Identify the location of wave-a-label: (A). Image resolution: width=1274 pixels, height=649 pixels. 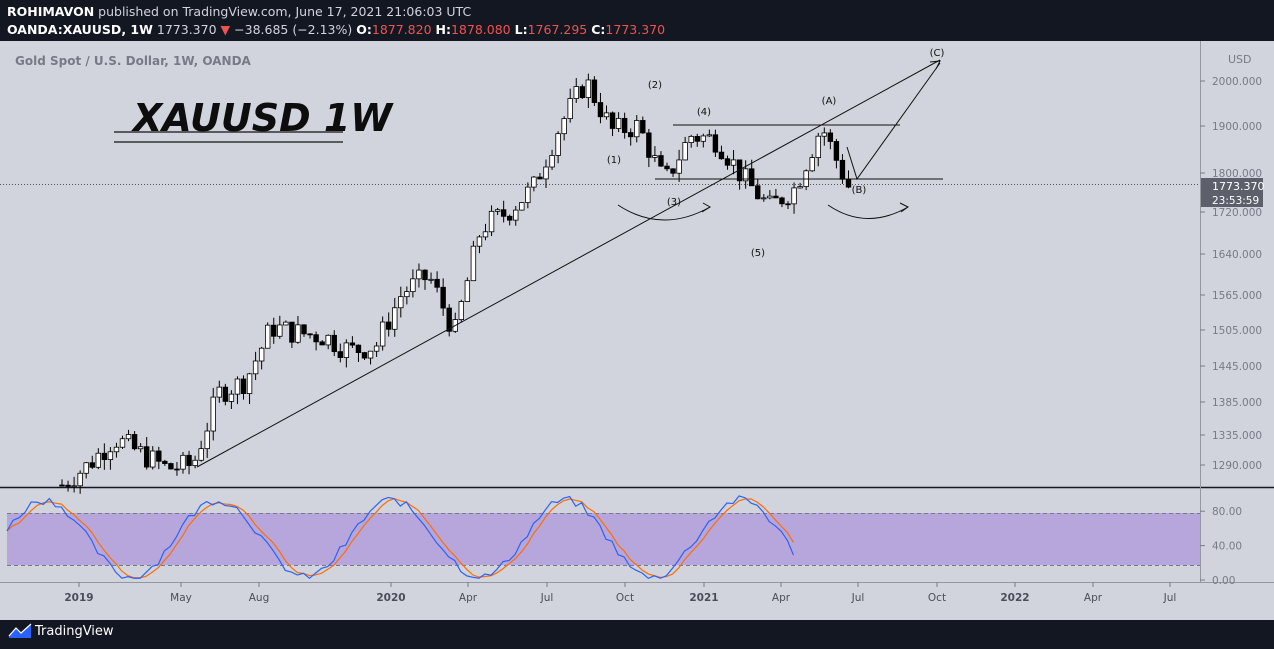
(829, 101).